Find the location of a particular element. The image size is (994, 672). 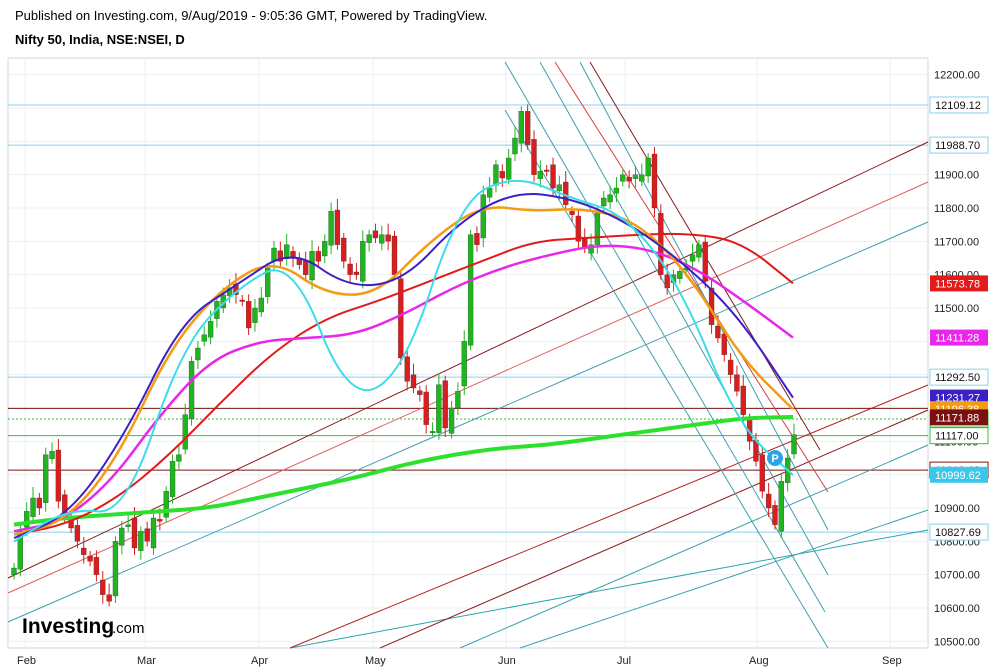

marker-p-circle is located at coordinates (775, 458).